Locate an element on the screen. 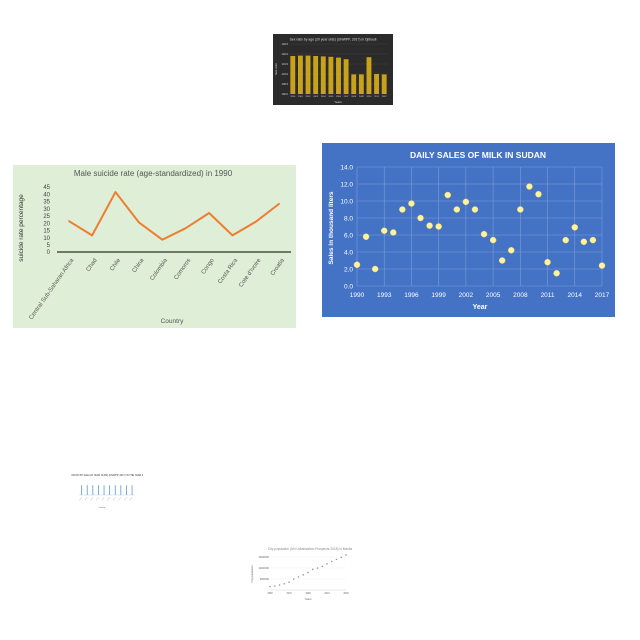 The height and width of the screenshot is (640, 640). x-tick-label: 2007 is located at coordinates (347, 97).